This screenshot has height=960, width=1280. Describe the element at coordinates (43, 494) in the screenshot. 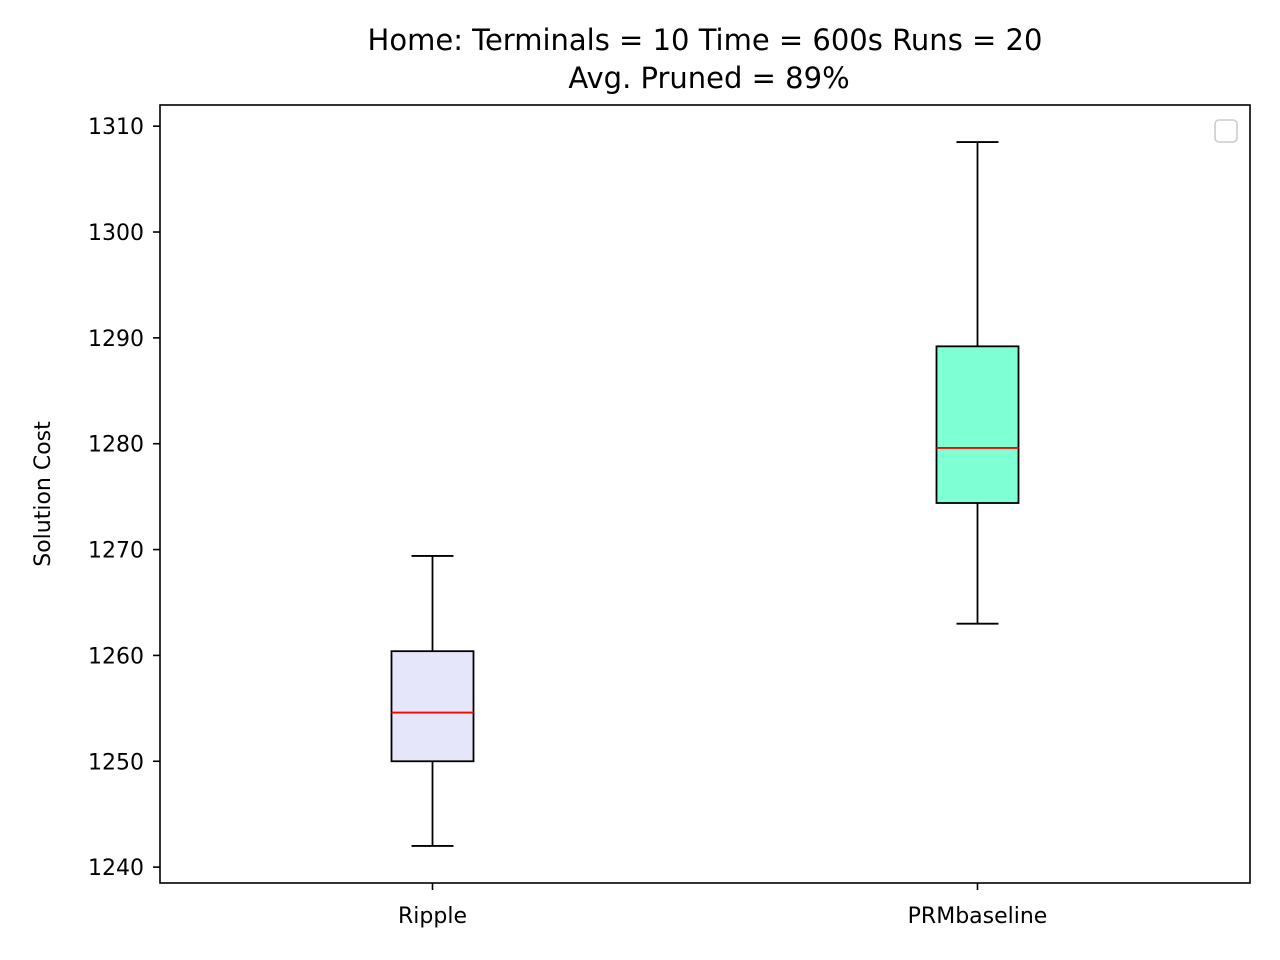

I see `y-axis-label: Solution Cost` at that location.